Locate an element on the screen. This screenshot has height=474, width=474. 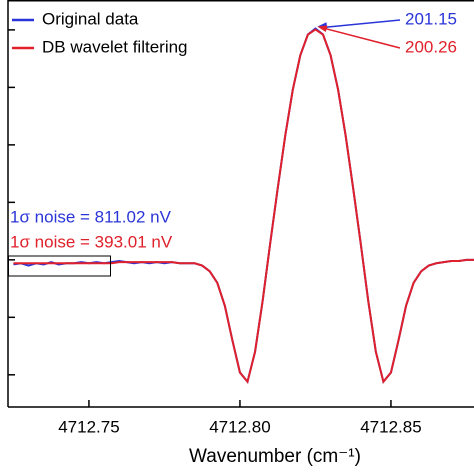
arrow-head is located at coordinates (322, 29).